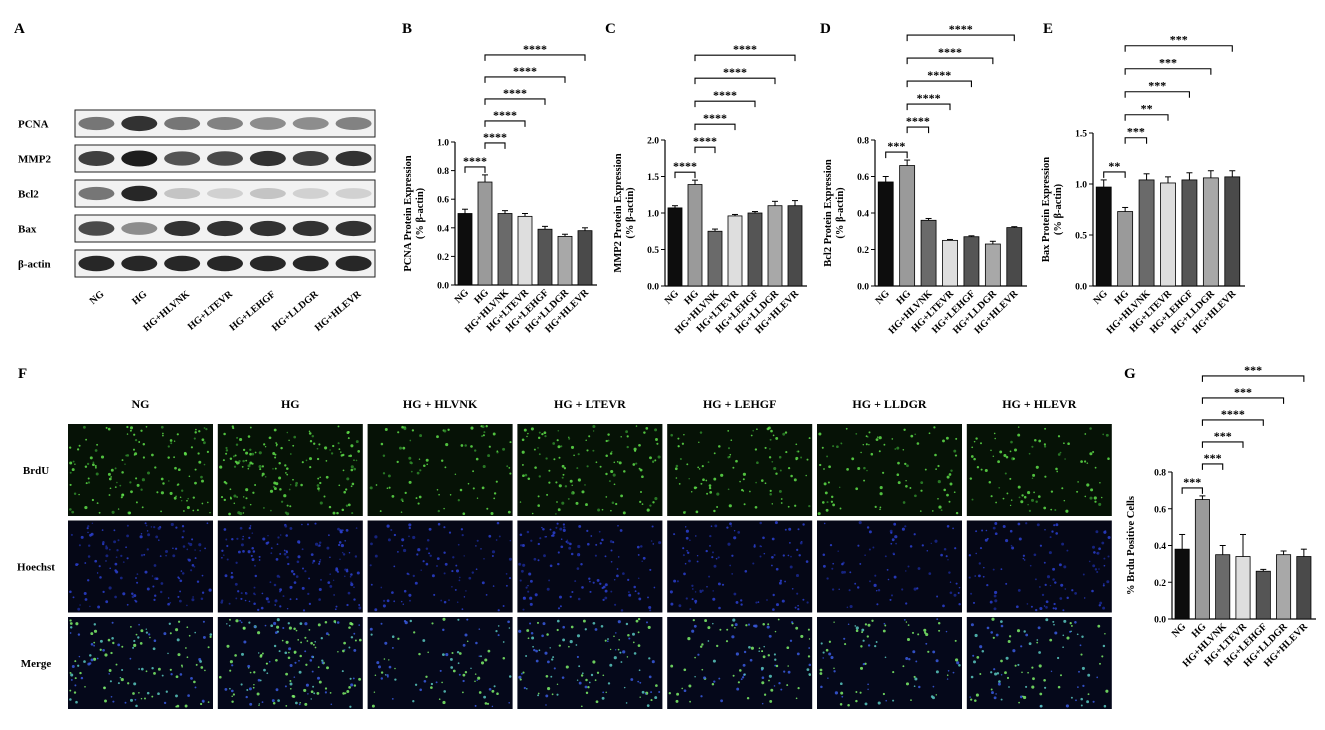 This screenshot has height=730, width=1325. Describe the element at coordinates (1052, 209) in the screenshot. I see `y-axis-label: Bax Protein Expression(% β-actin)` at that location.